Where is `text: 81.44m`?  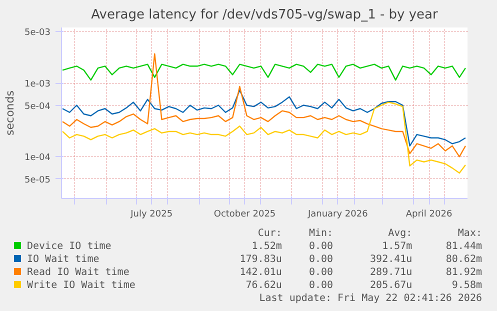 text: 81.44m is located at coordinates (463, 246).